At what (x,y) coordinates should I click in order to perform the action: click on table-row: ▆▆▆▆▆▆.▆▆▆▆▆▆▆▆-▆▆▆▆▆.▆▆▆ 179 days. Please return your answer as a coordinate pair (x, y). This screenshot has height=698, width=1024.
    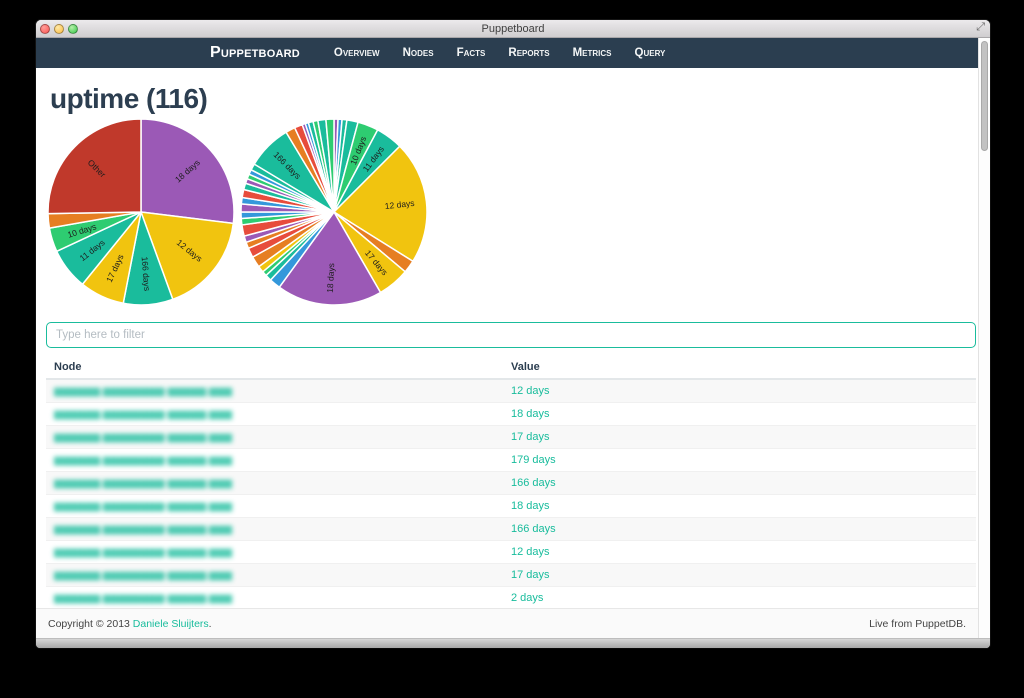
    Looking at the image, I should click on (511, 460).